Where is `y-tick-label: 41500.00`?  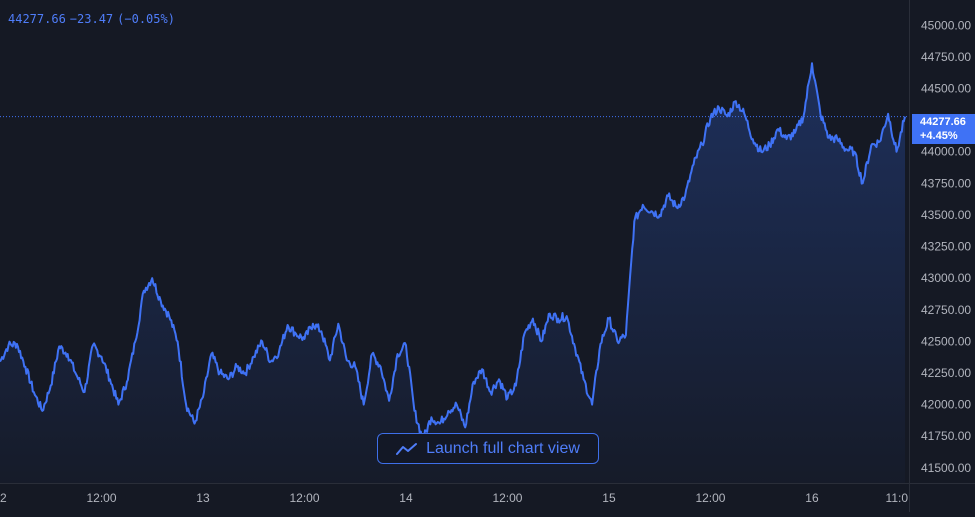
y-tick-label: 41500.00 is located at coordinates (946, 468).